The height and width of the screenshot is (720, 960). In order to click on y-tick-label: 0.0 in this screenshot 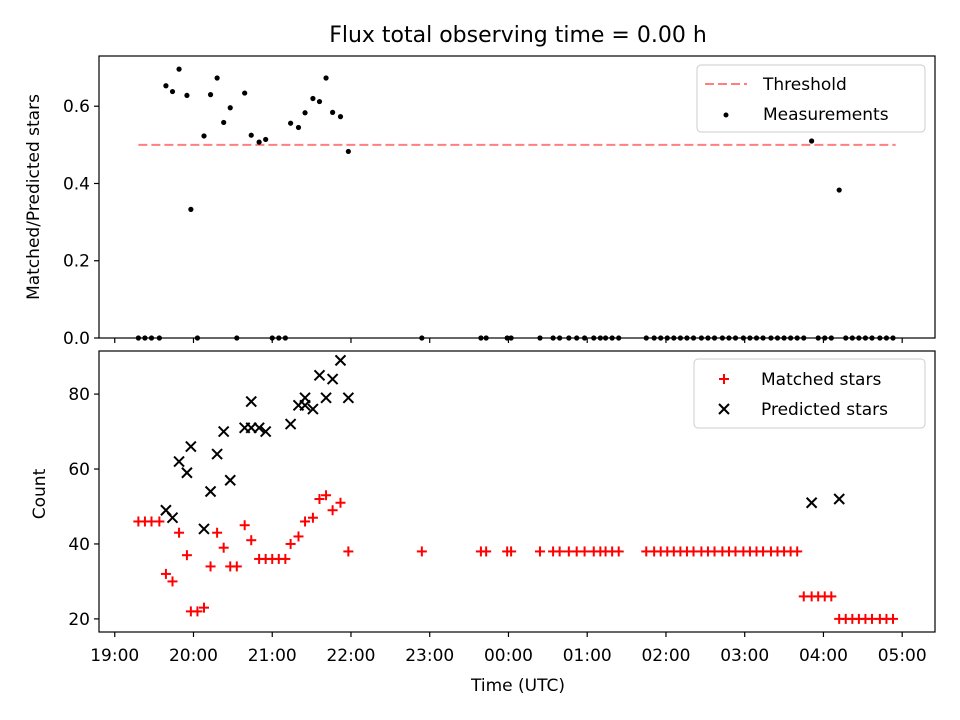, I will do `click(76, 339)`.